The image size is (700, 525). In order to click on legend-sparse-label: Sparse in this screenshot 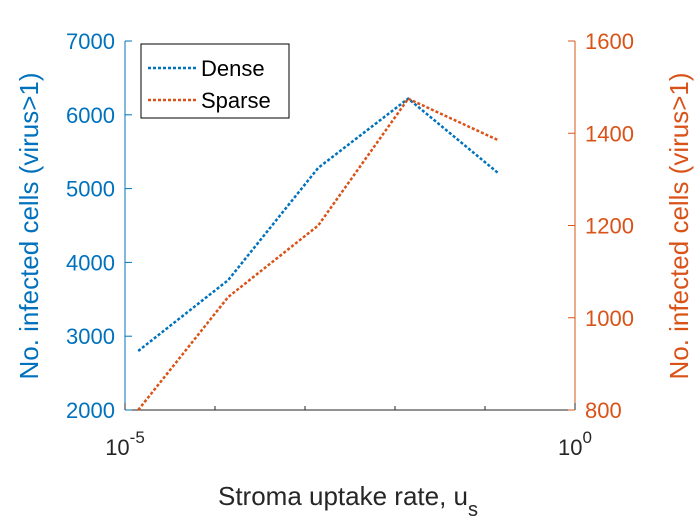, I will do `click(236, 100)`.